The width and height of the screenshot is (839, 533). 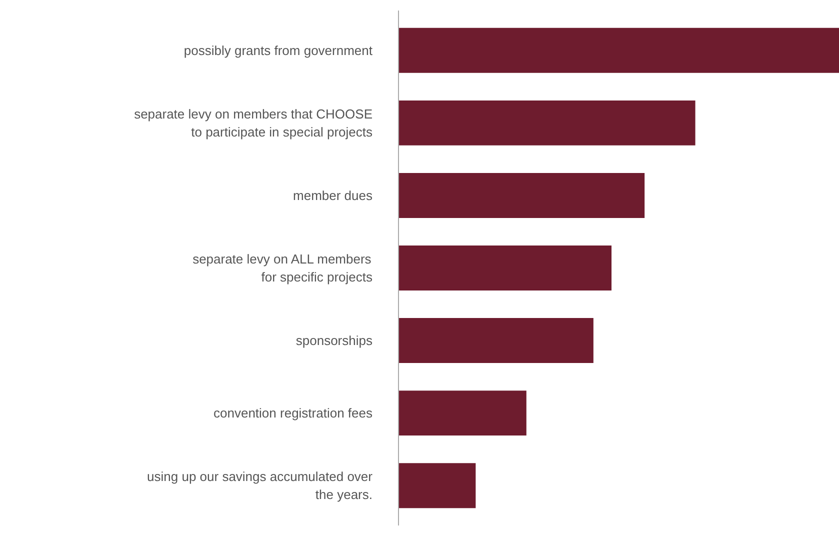 What do you see at coordinates (293, 413) in the screenshot?
I see `y-tick-label: convention registration fees` at bounding box center [293, 413].